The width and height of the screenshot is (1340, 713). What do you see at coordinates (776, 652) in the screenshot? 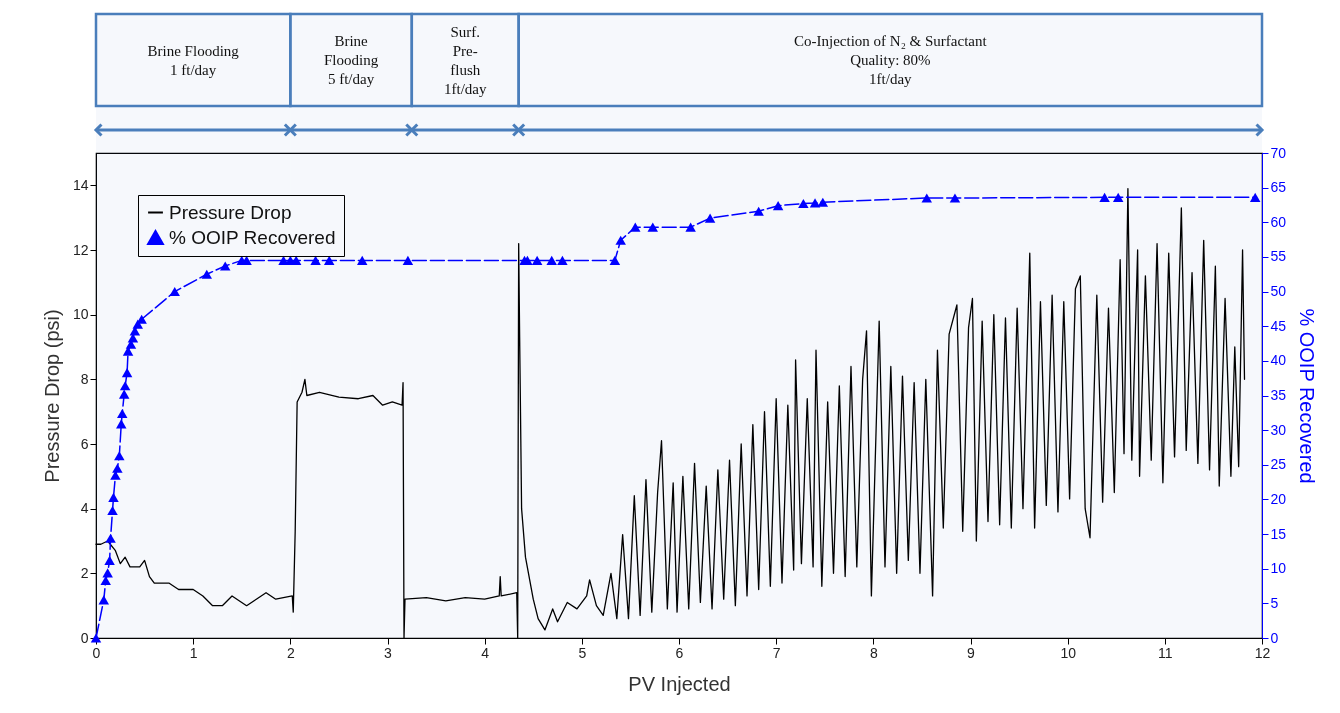
I see `x-tick-label: 7` at bounding box center [776, 652].